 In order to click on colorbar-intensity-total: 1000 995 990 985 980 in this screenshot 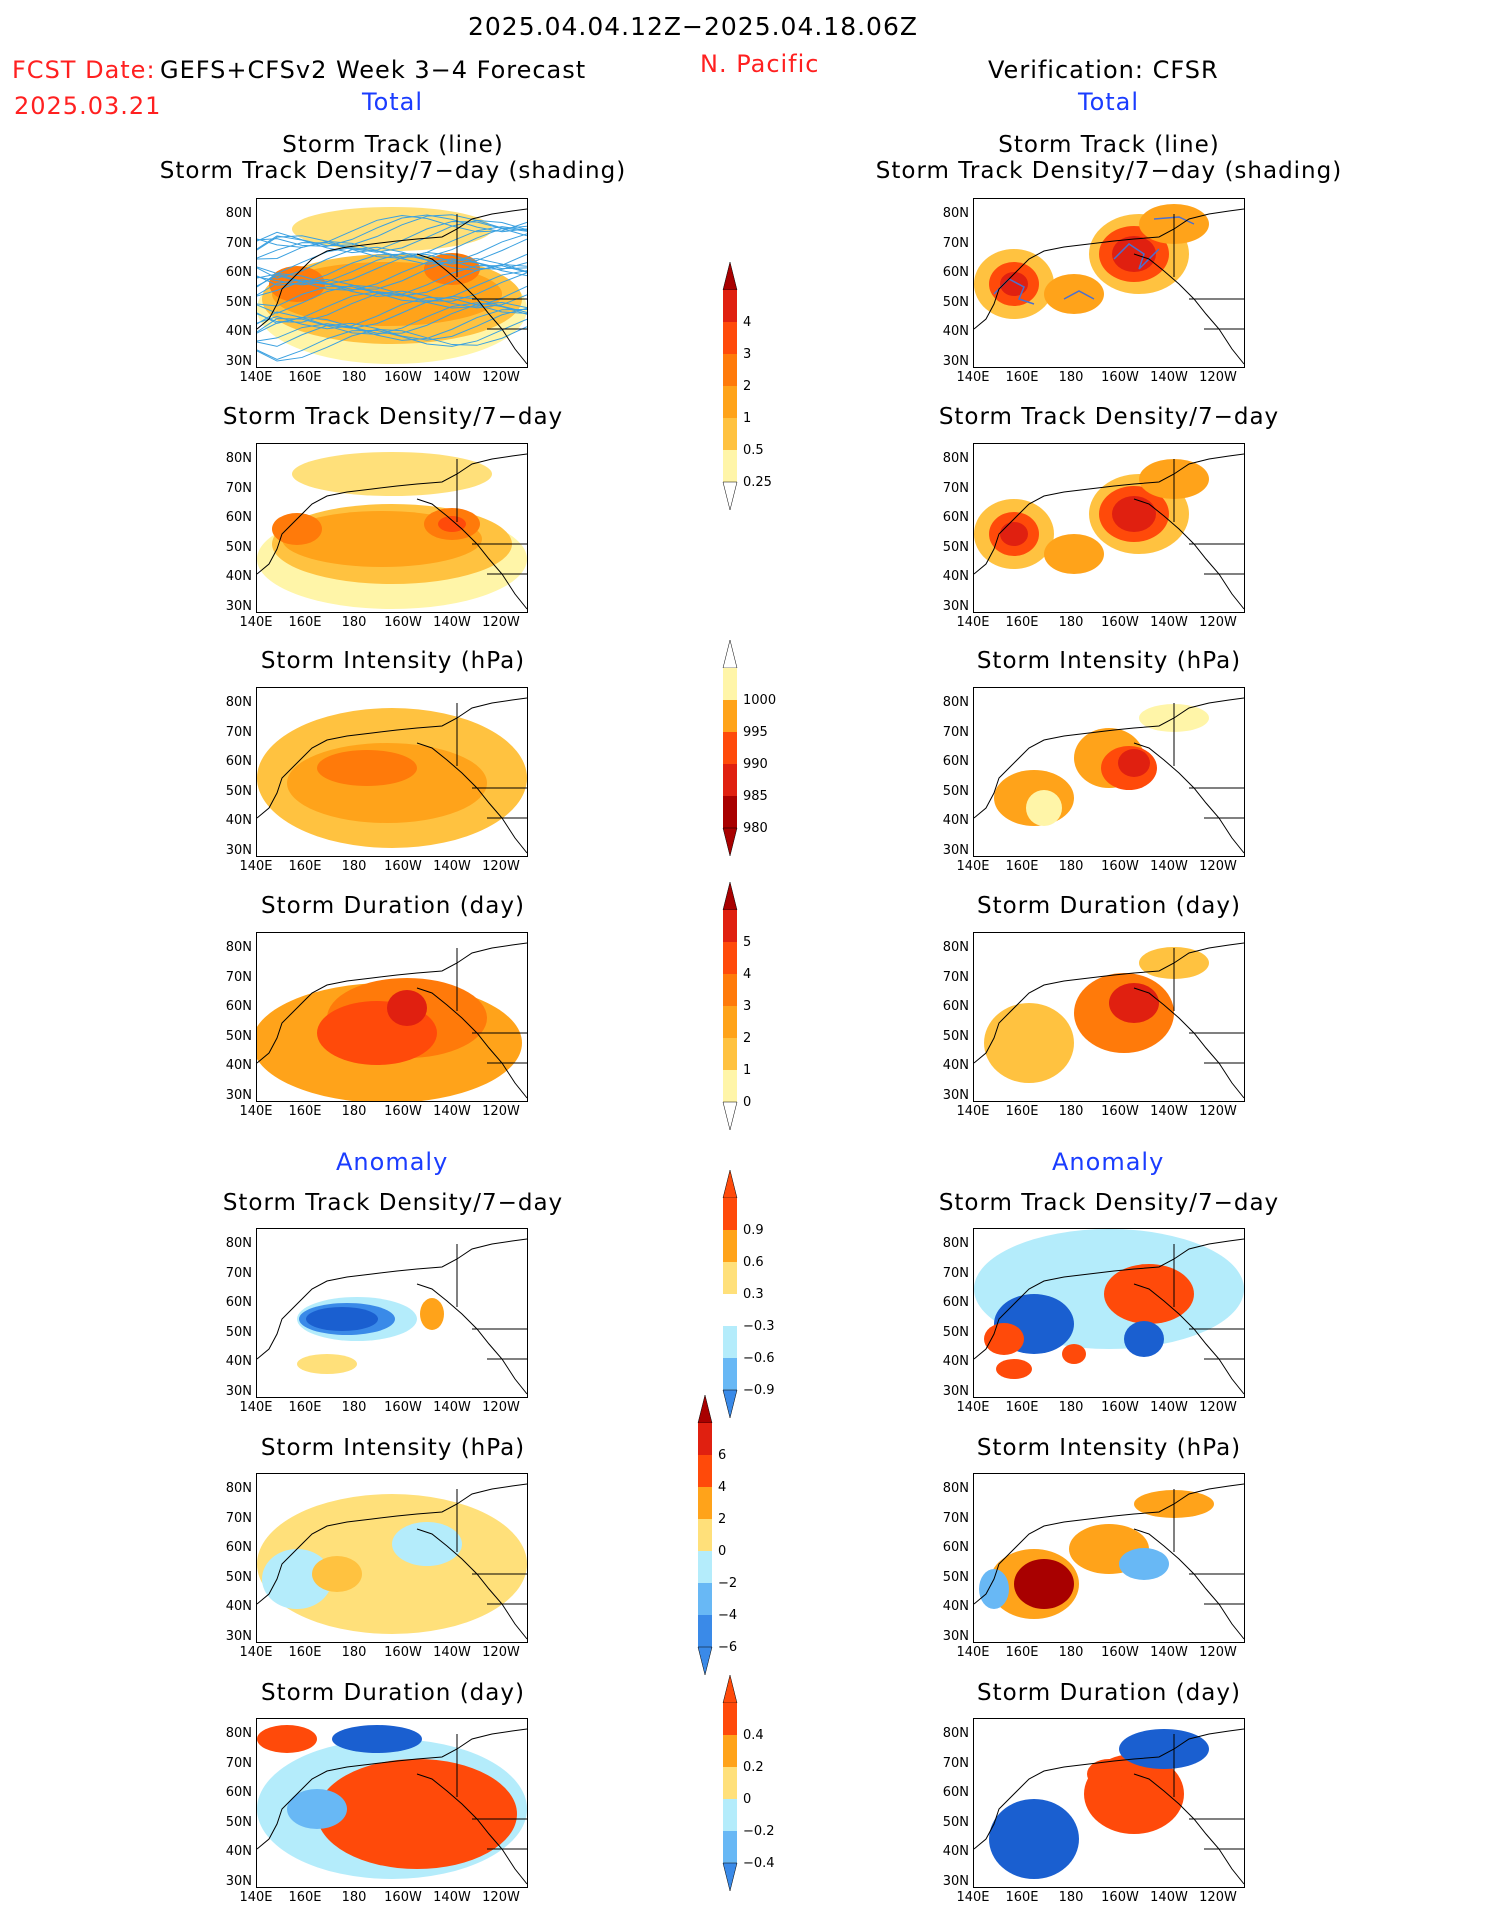, I will do `click(749, 748)`.